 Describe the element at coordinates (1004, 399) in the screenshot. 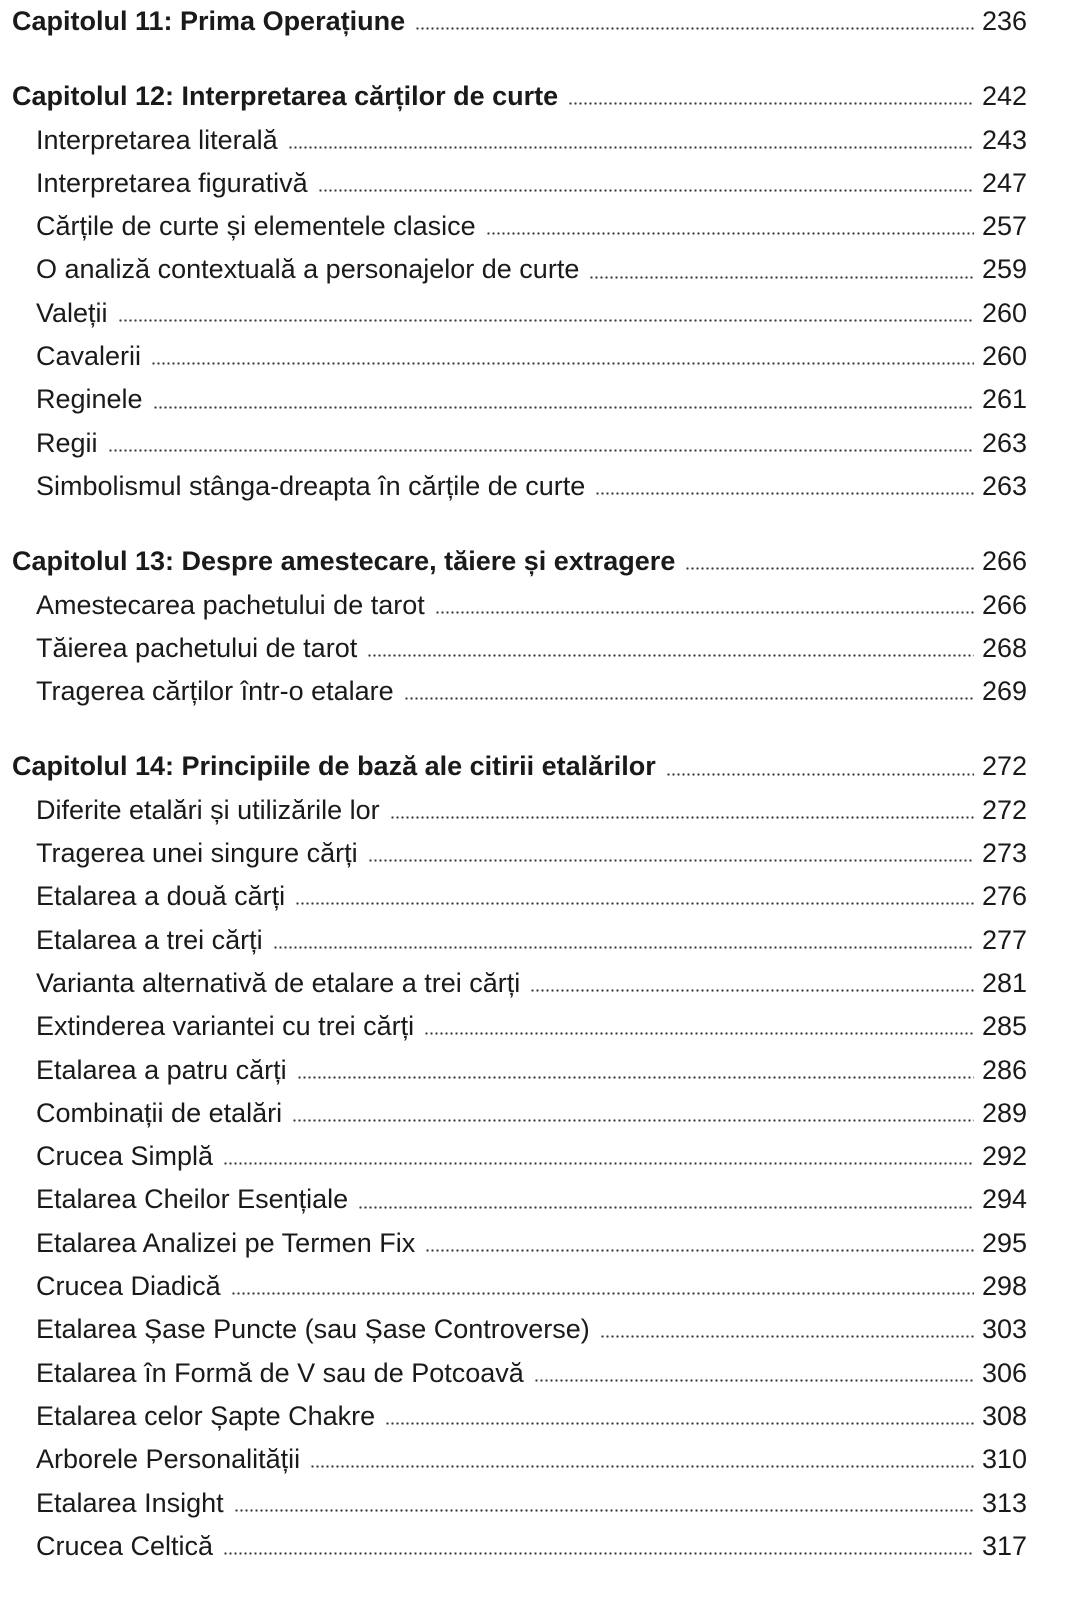

I see `page-number: 261` at that location.